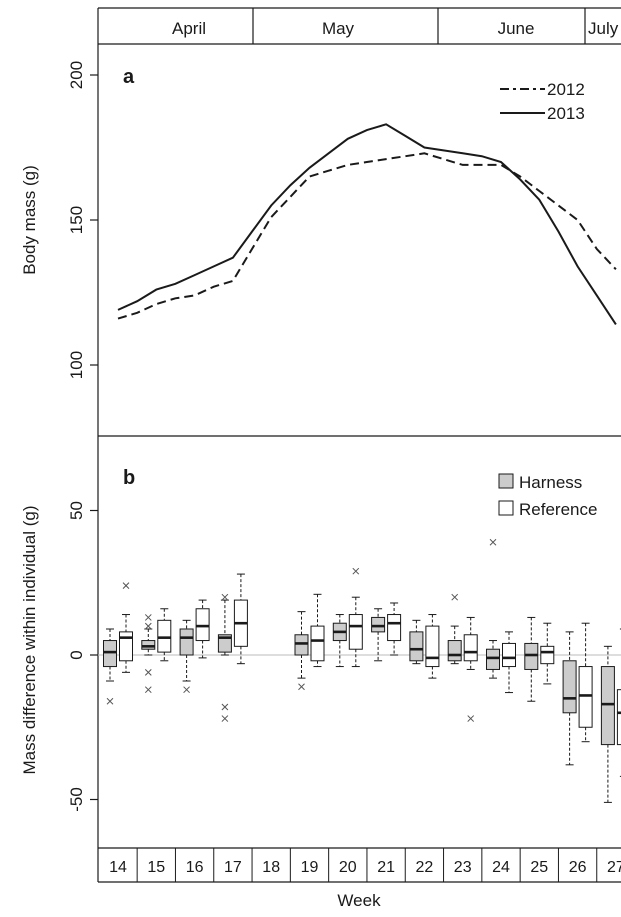  Describe the element at coordinates (189, 28) in the screenshot. I see `month-label-april: April` at that location.